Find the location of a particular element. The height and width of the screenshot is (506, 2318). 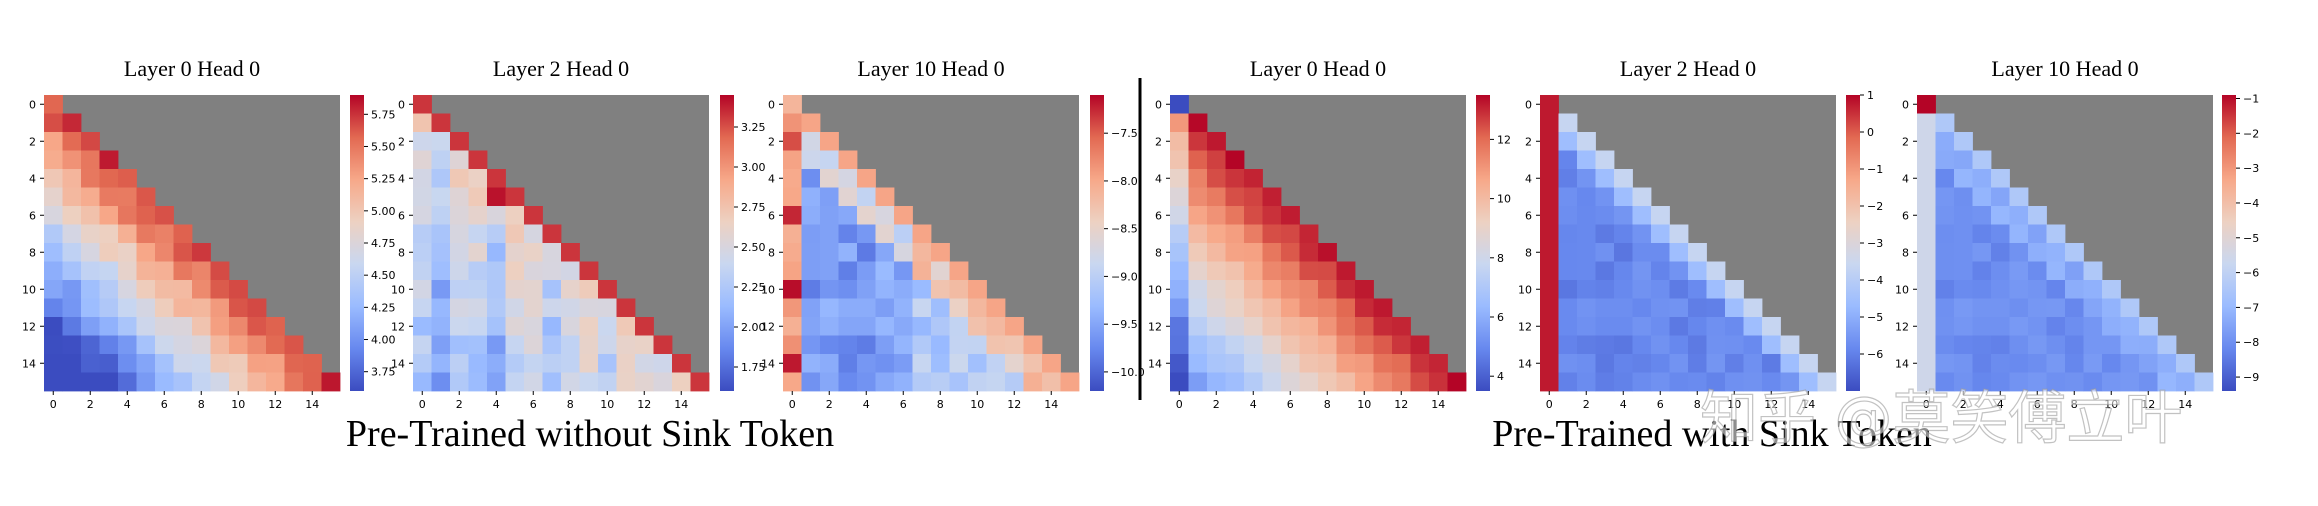

colorbar is located at coordinates (1853, 243).